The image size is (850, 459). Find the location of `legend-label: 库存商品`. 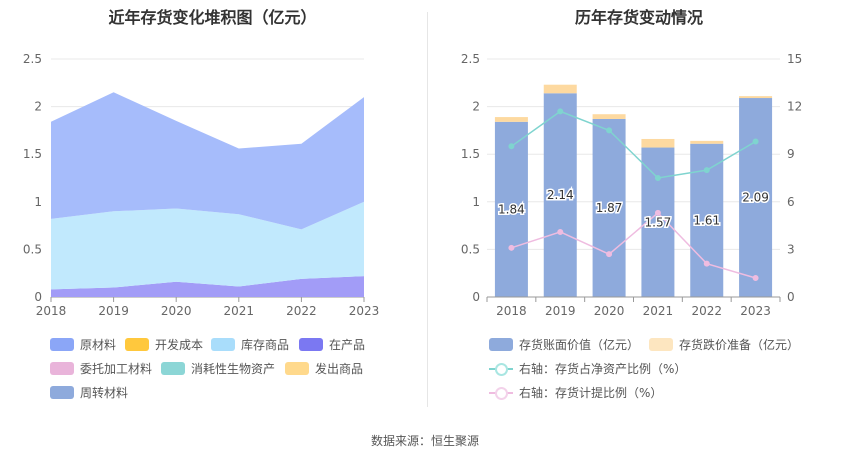

legend-label: 库存商品 is located at coordinates (265, 345).